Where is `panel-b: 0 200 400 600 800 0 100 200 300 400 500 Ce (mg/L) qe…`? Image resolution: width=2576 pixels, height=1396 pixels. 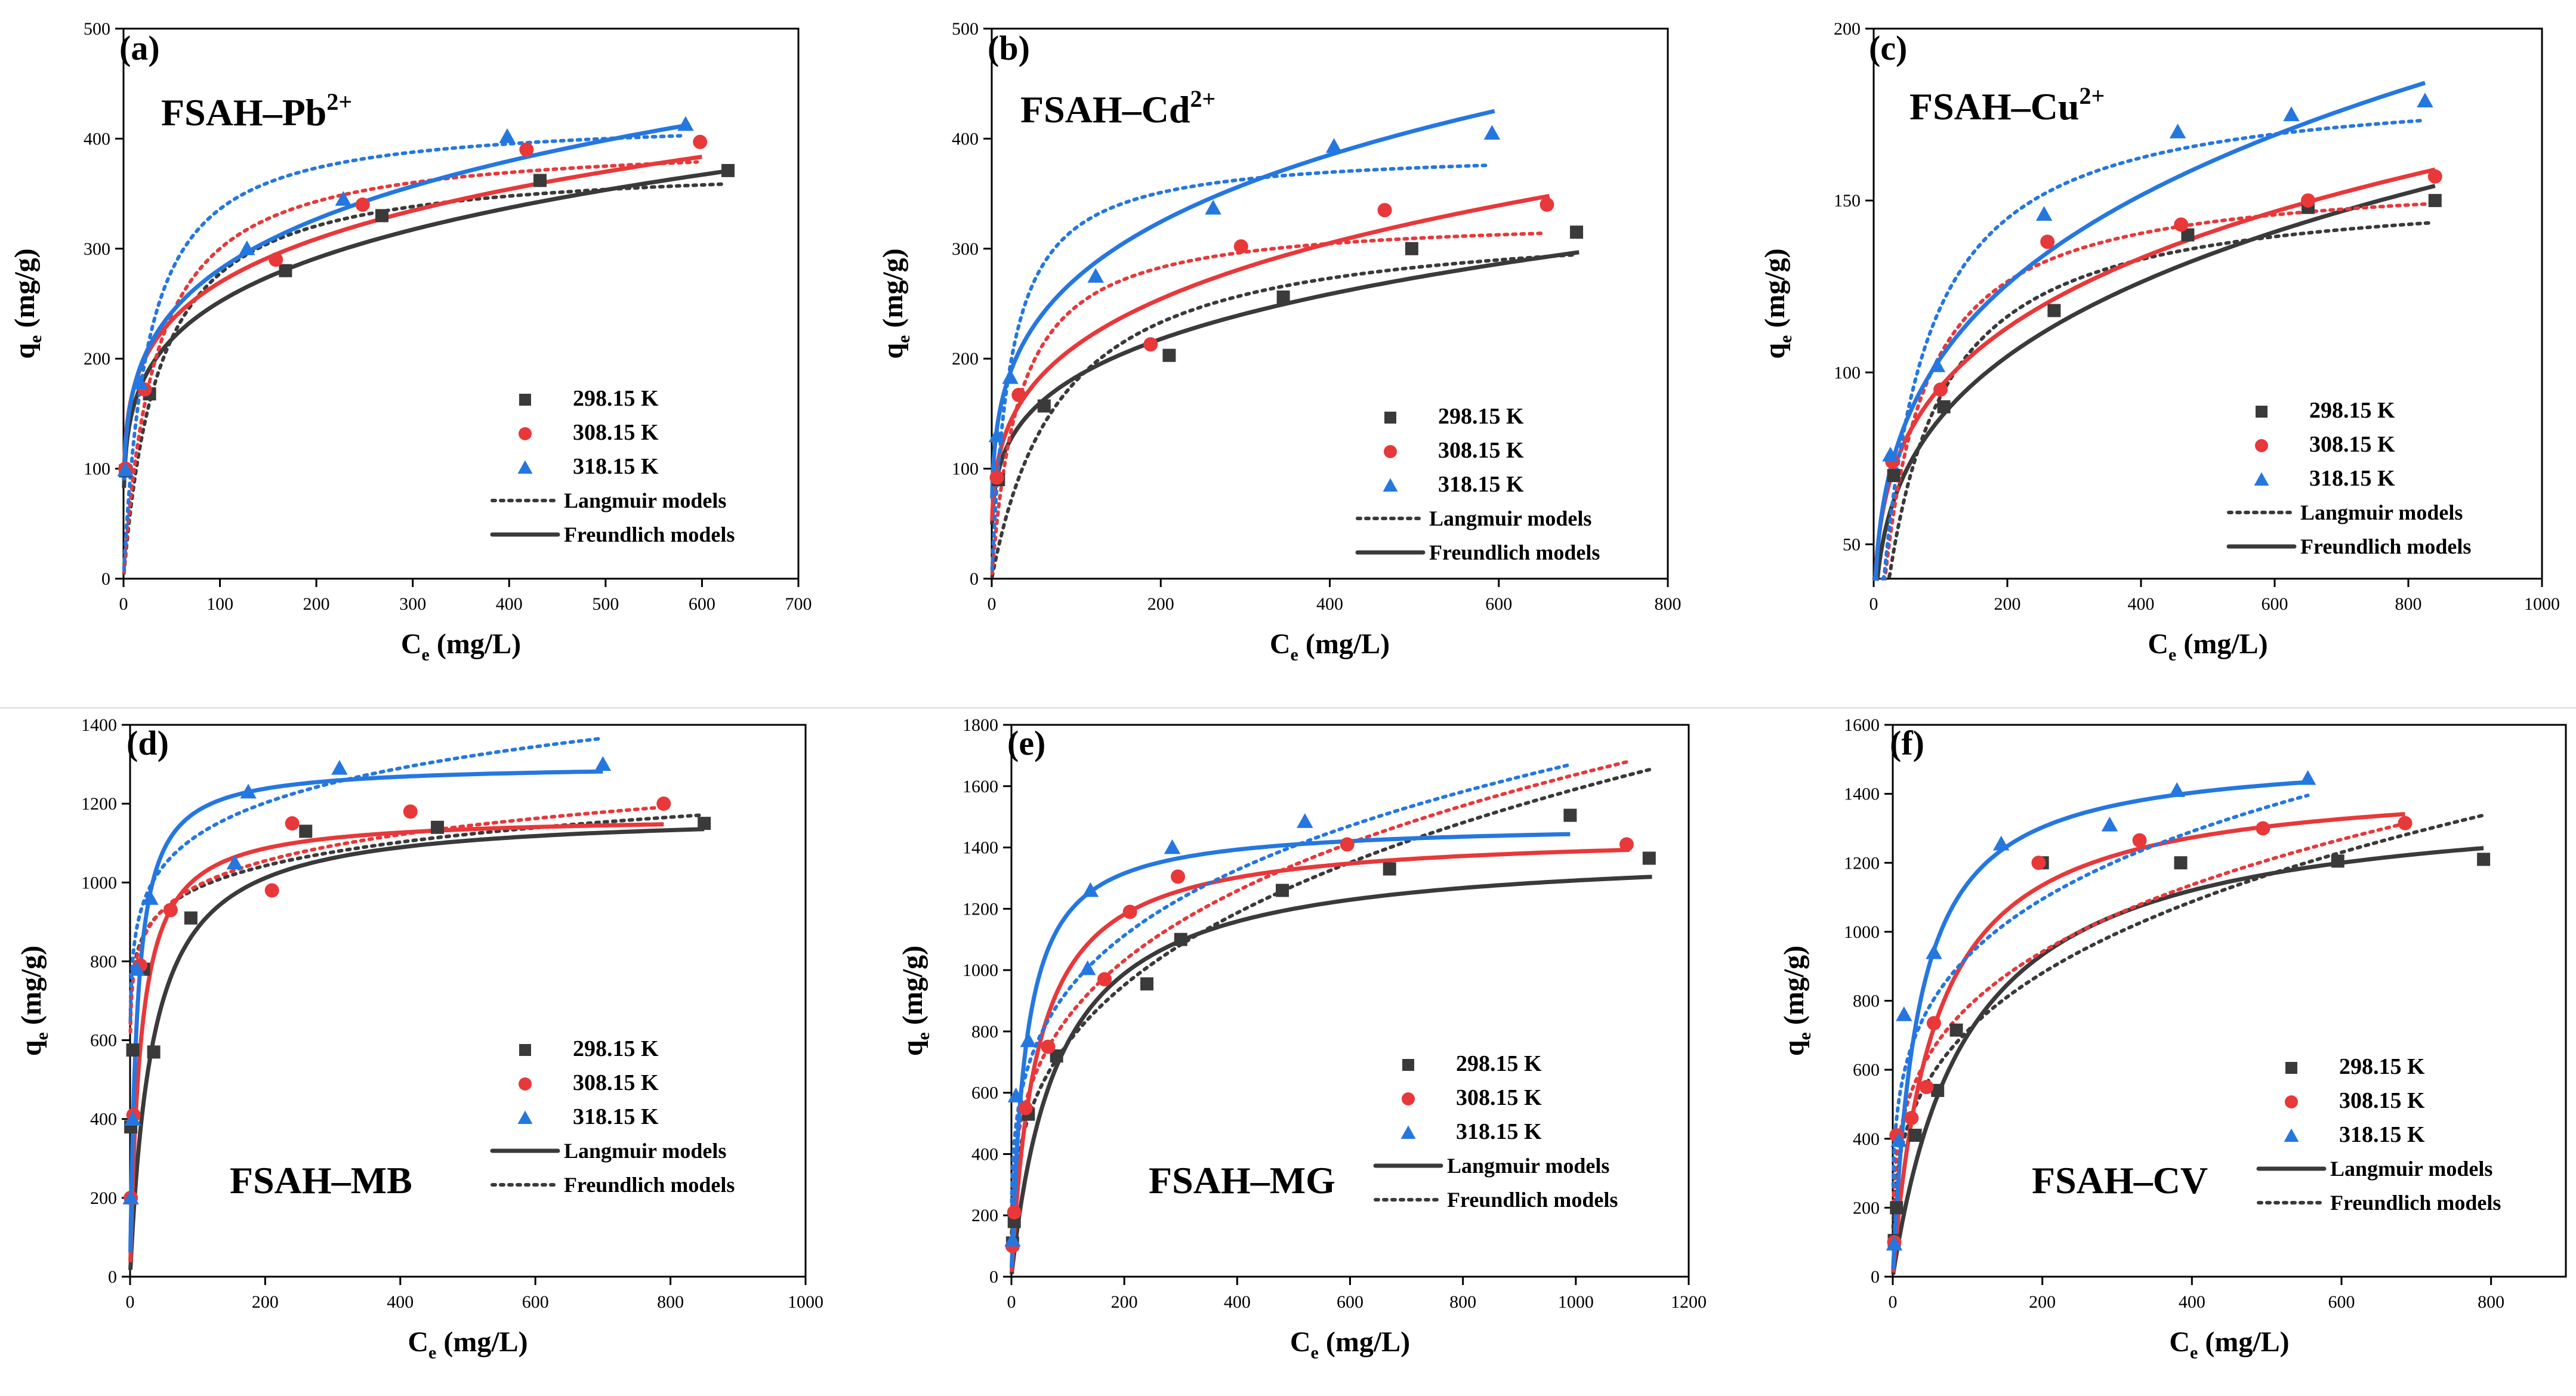
panel-b: 0 200 400 600 800 0 100 200 300 400 500 Ce (mg/L) qe… is located at coordinates (1279, 342).